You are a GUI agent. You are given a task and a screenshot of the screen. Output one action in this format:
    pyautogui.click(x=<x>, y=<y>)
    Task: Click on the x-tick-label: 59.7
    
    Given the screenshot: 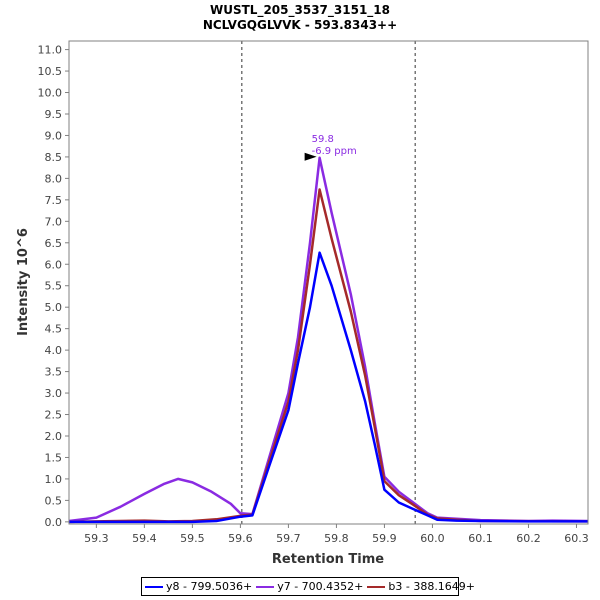 What is the action you would take?
    pyautogui.click(x=288, y=538)
    